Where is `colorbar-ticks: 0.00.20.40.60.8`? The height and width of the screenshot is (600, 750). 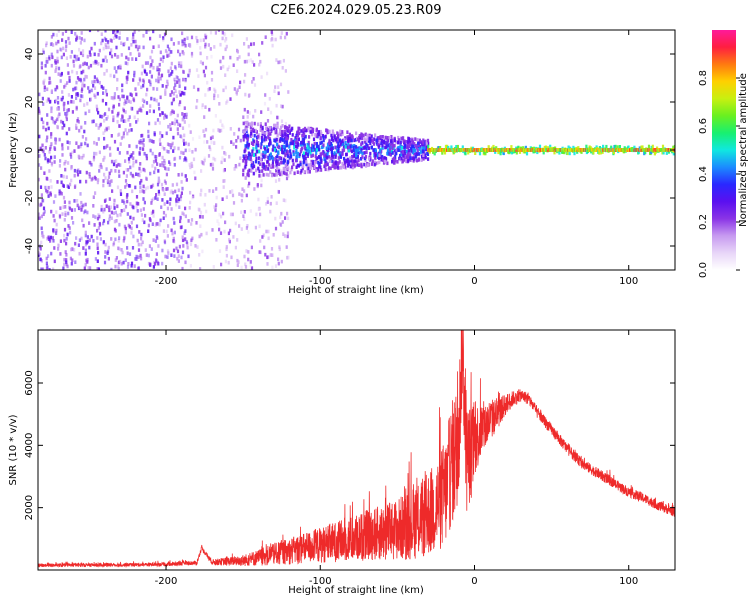 colorbar-ticks: 0.00.20.40.60.8 is located at coordinates (719, 174).